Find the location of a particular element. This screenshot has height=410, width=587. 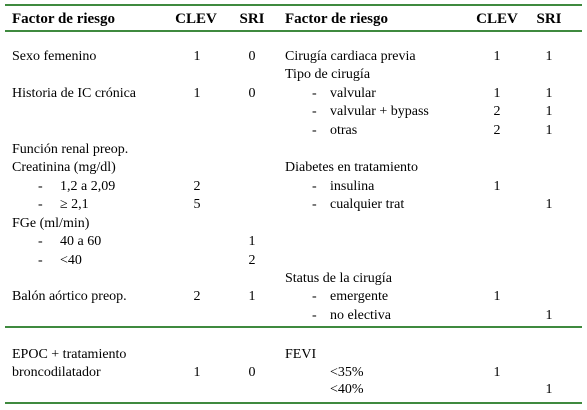

risk-factor: <40 is located at coordinates (71, 260).